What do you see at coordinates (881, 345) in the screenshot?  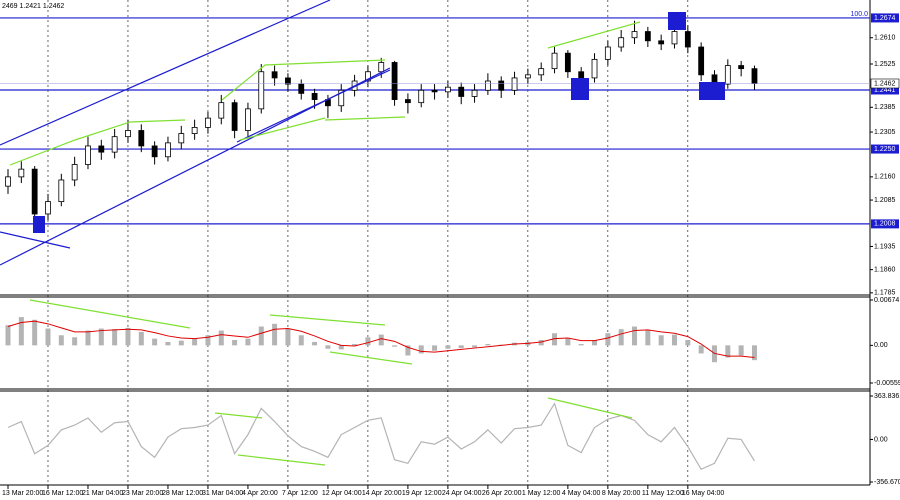 I see `y-tick-label: 0.00` at bounding box center [881, 345].